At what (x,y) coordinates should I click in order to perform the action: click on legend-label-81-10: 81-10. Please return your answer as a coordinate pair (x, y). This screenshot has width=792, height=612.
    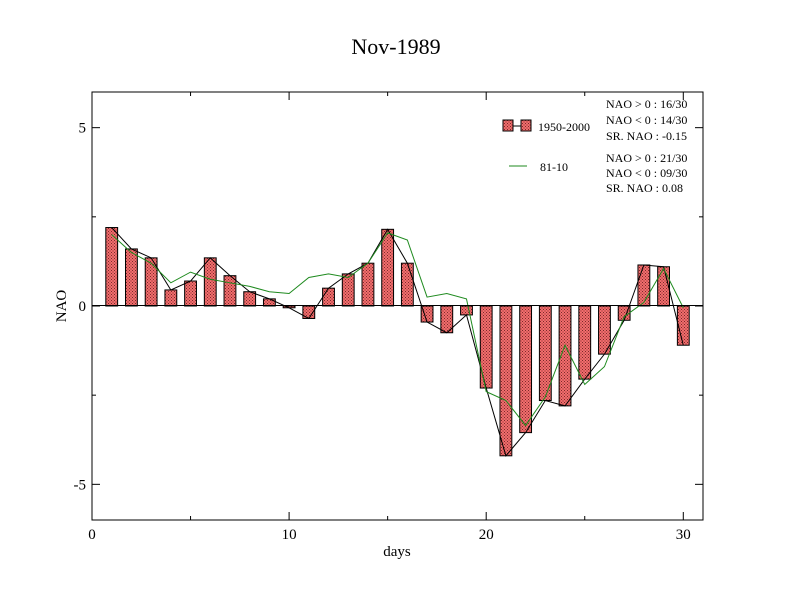
    Looking at the image, I should click on (554, 167).